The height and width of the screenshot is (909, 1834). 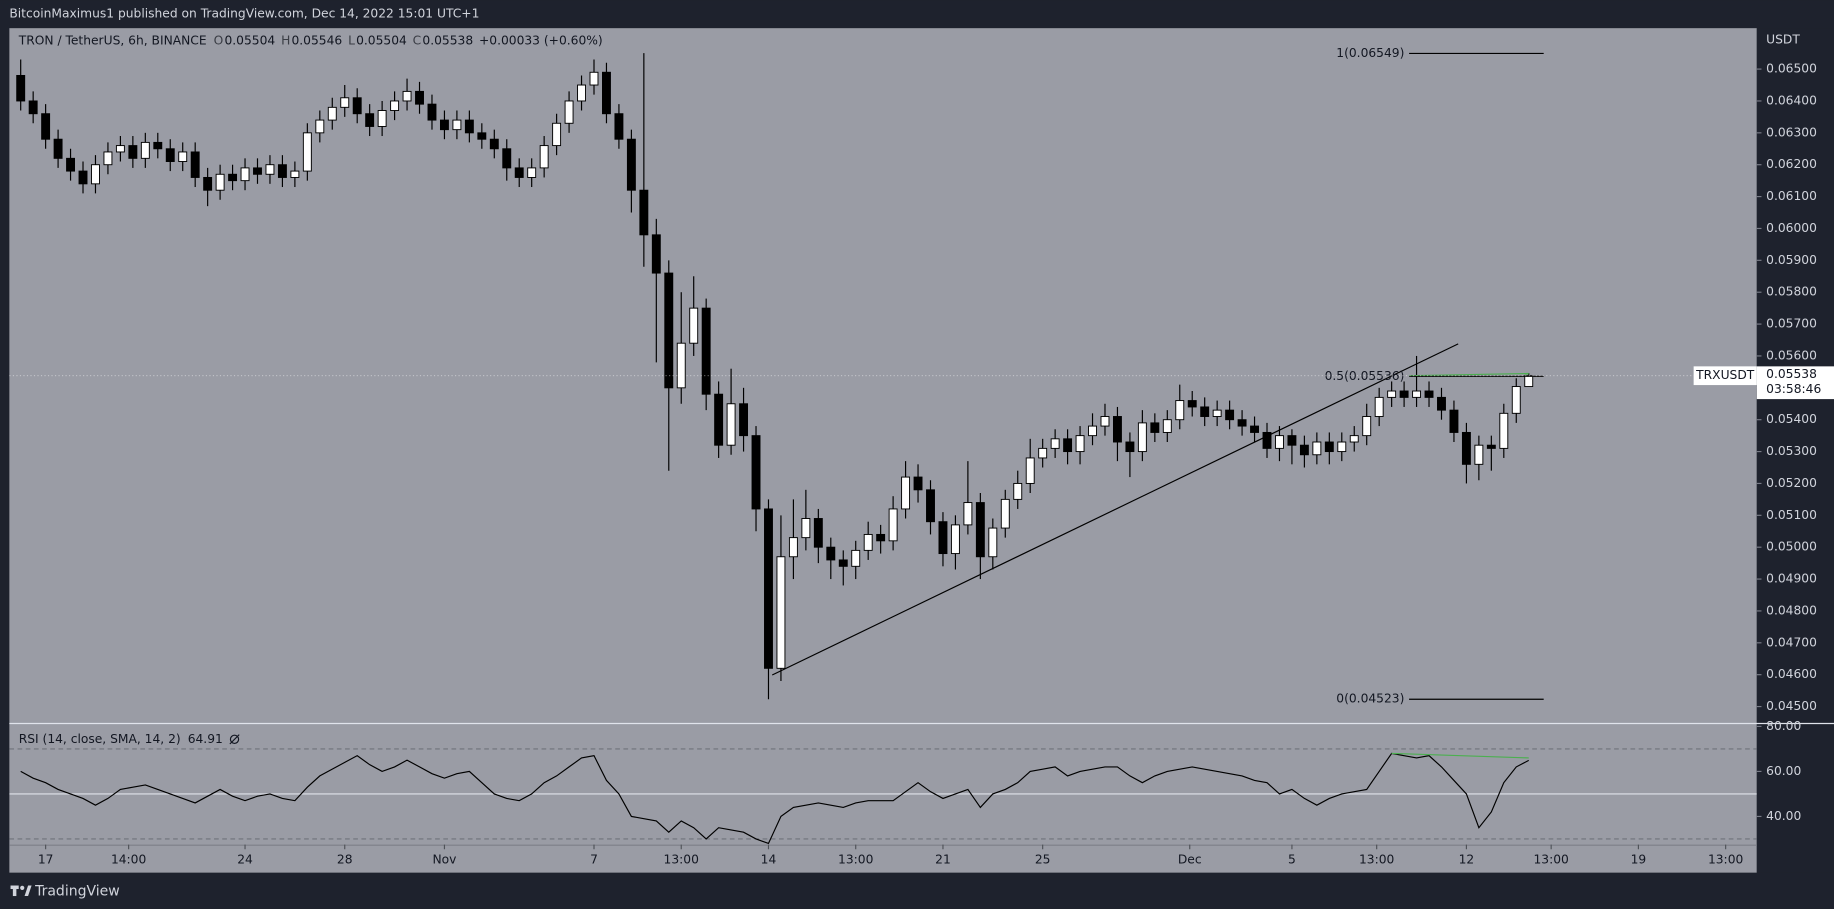 What do you see at coordinates (775, 798) in the screenshot?
I see `rsi-line` at bounding box center [775, 798].